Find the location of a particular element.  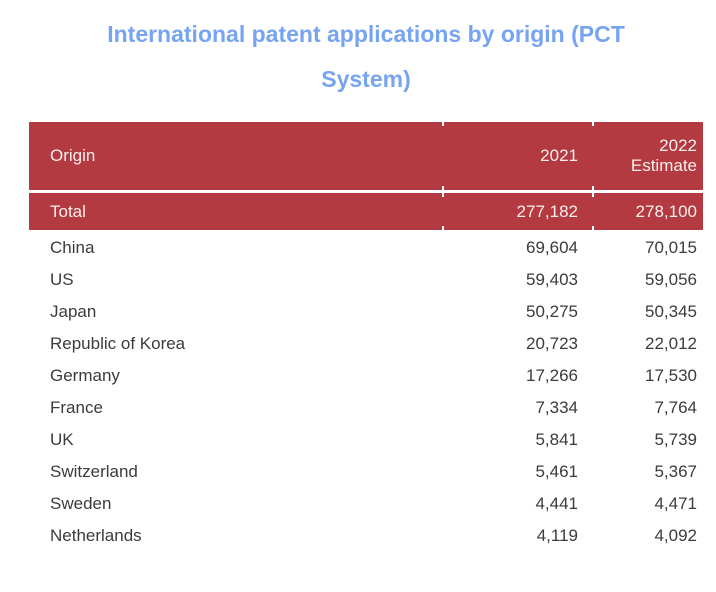

table-header-row: Origin 2021 2022 Estimate is located at coordinates (366, 156).